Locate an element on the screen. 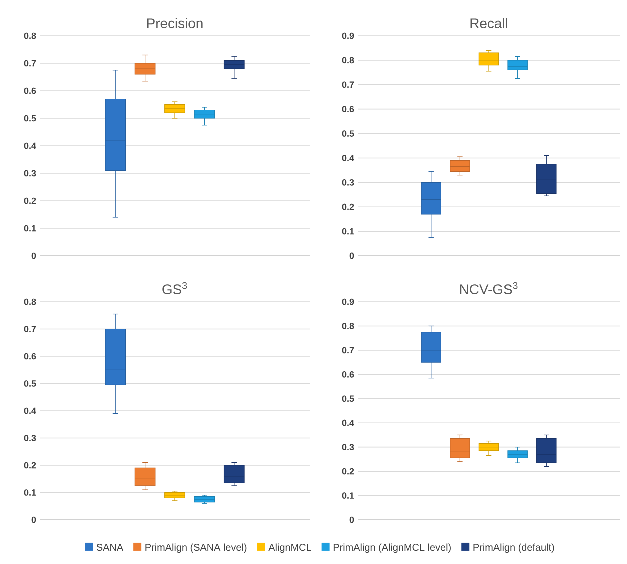 The image size is (627, 564). legend-label: PrimAlign (SANA level) is located at coordinates (196, 549).